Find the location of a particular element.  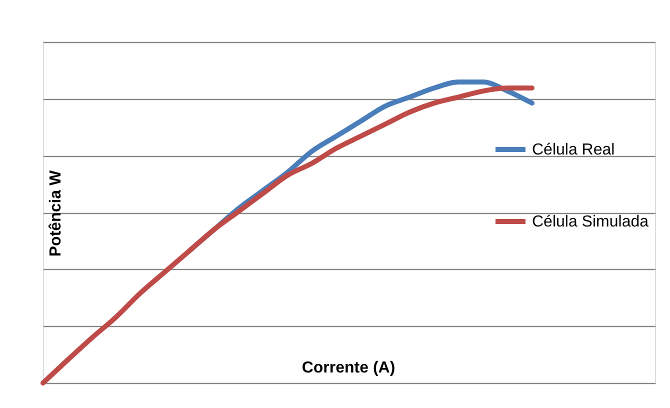

x-axis-title: Corrente (A) is located at coordinates (349, 368).